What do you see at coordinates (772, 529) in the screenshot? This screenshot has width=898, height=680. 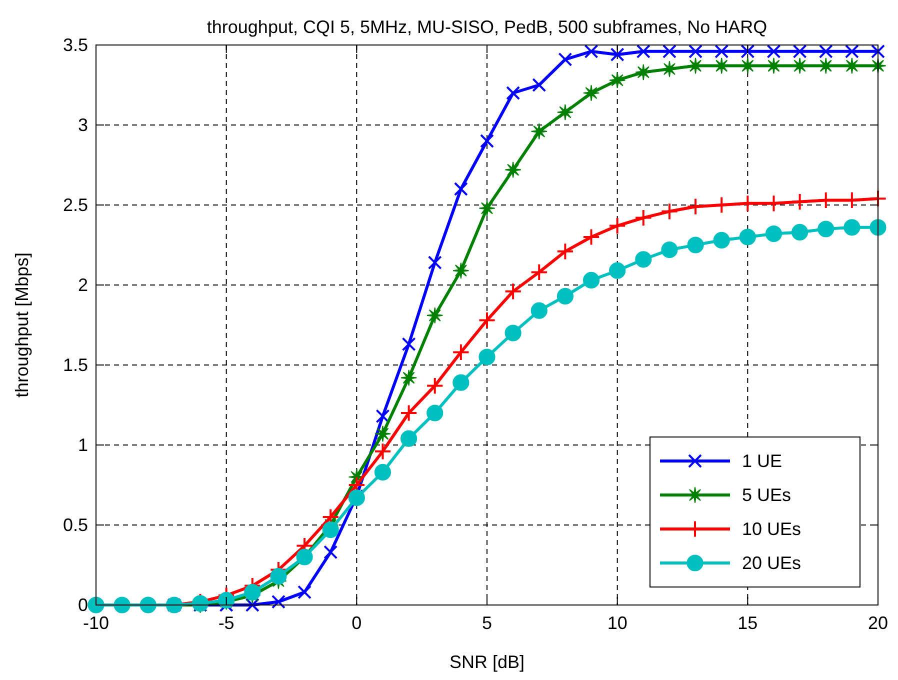 I see `legend-label: 10 UEs` at bounding box center [772, 529].